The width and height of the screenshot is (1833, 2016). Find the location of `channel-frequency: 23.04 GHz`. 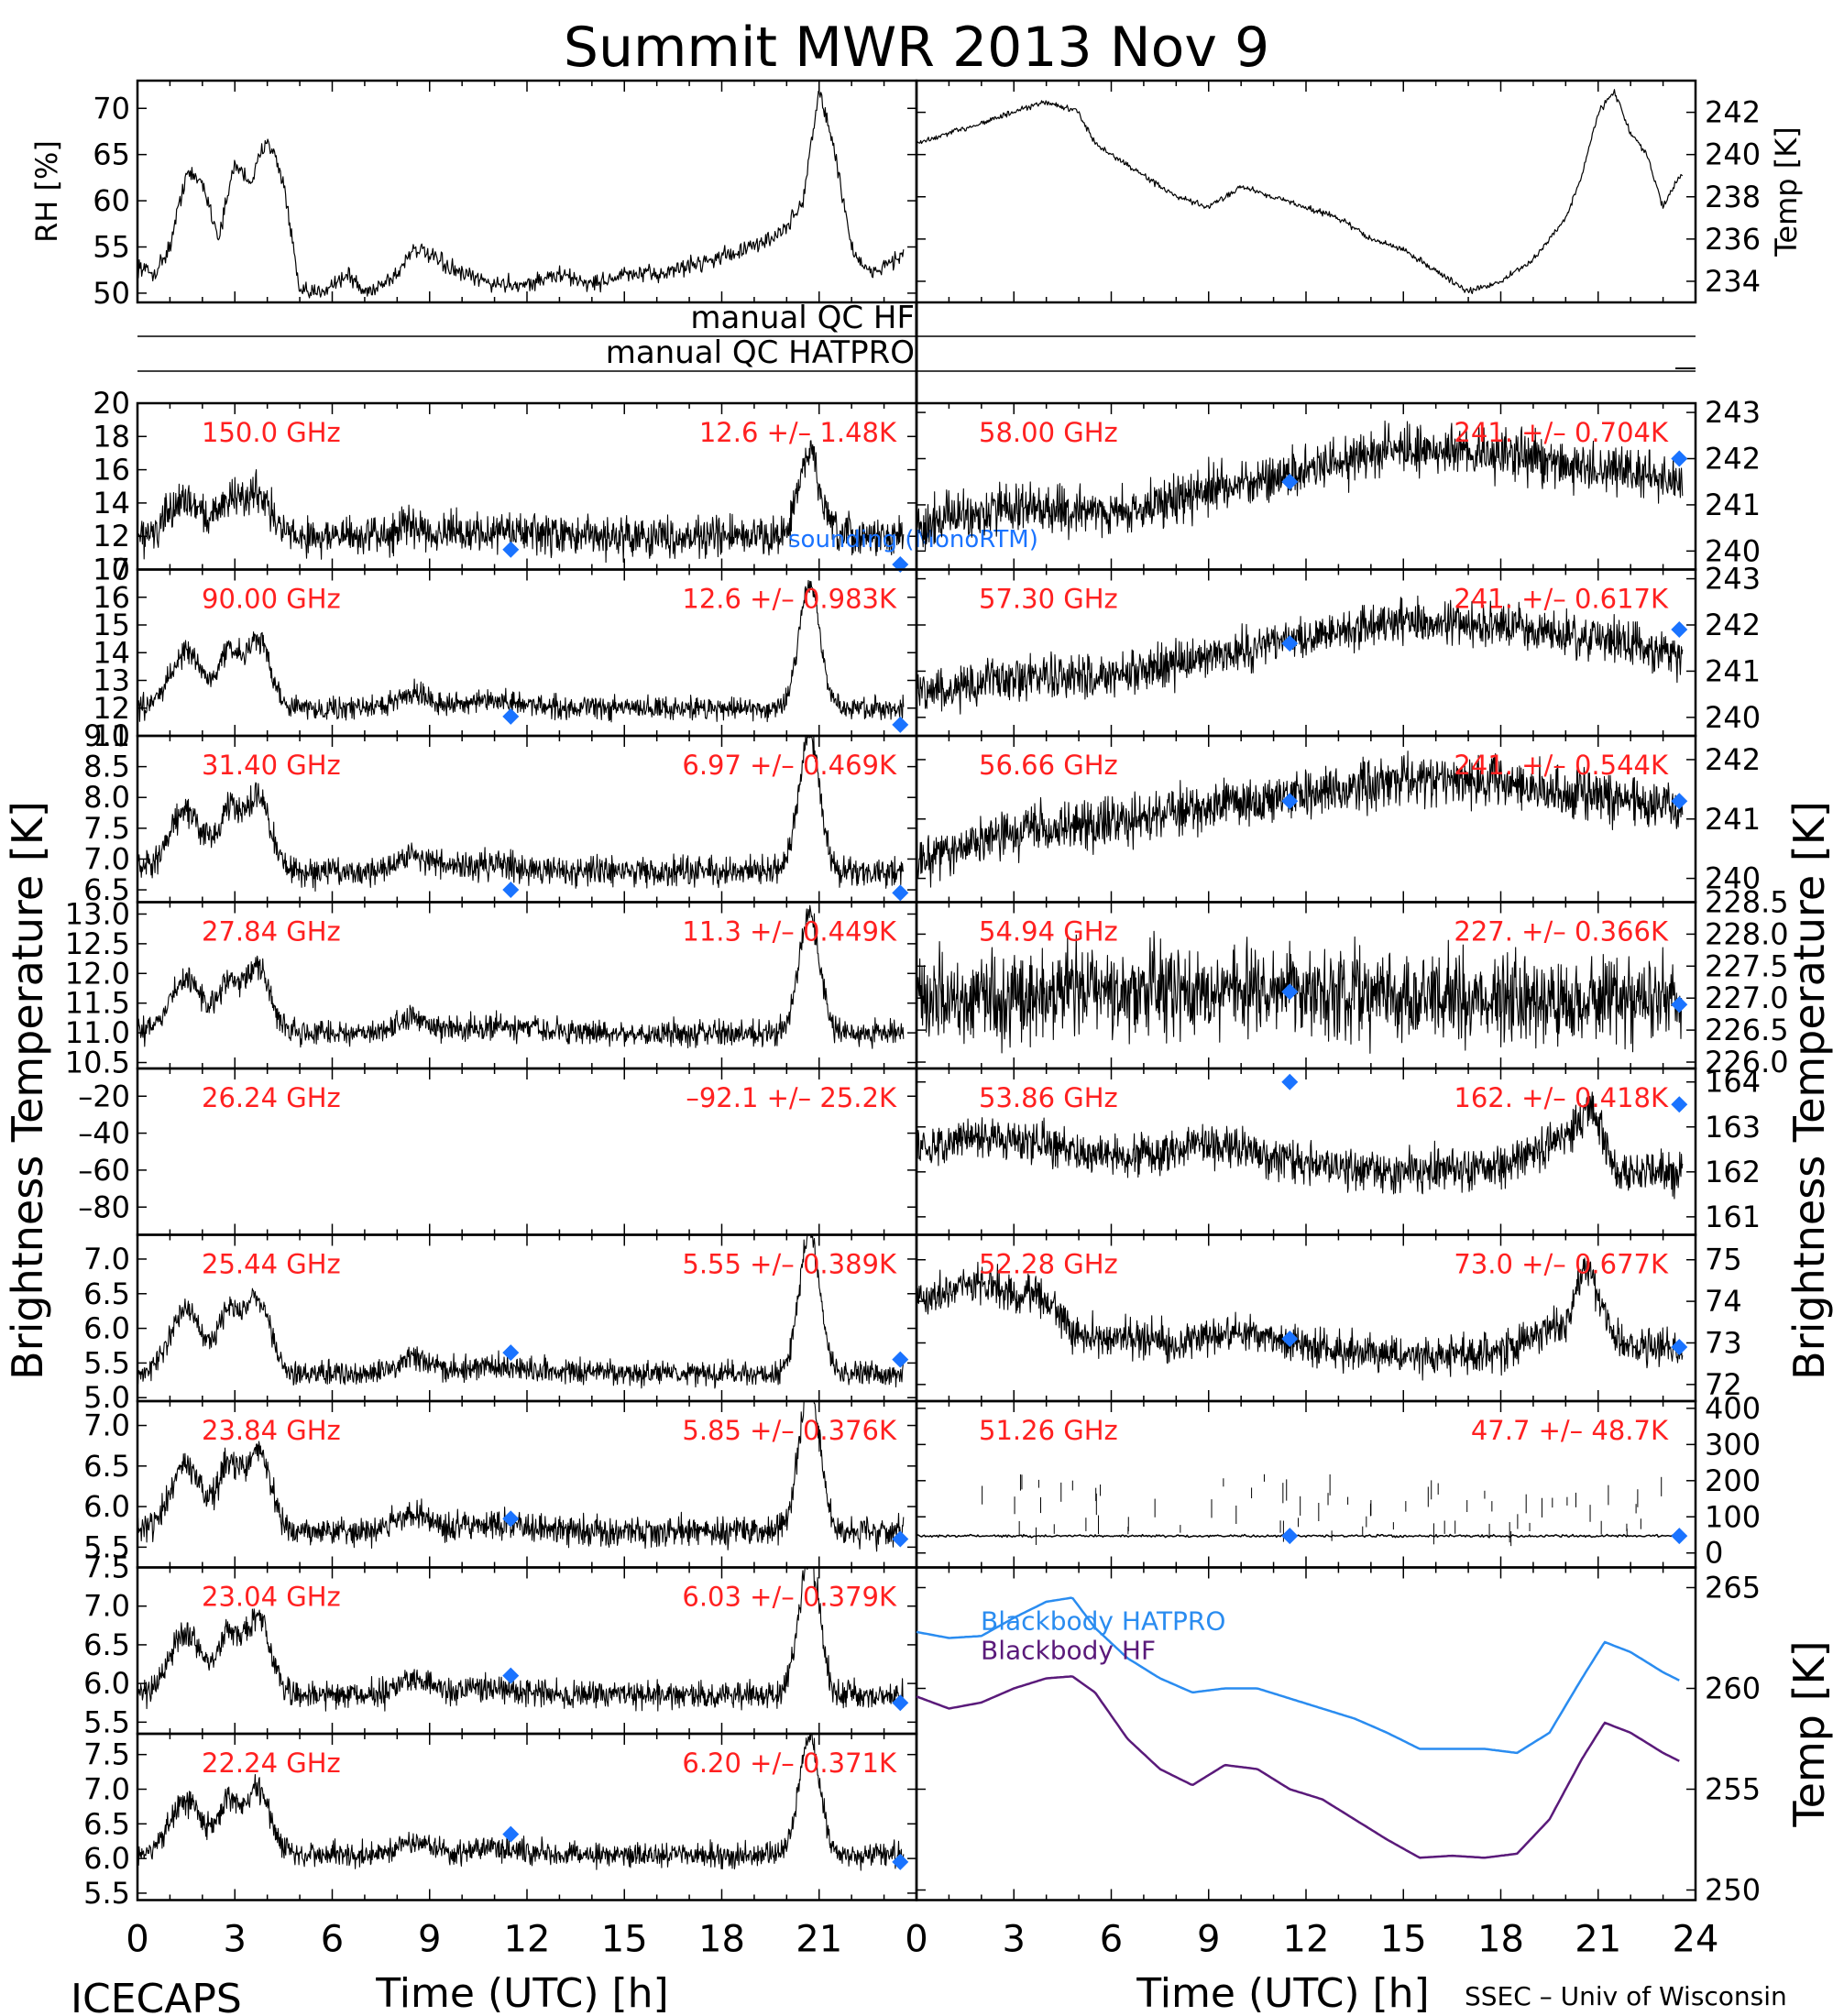

channel-frequency: 23.04 GHz is located at coordinates (271, 1597).